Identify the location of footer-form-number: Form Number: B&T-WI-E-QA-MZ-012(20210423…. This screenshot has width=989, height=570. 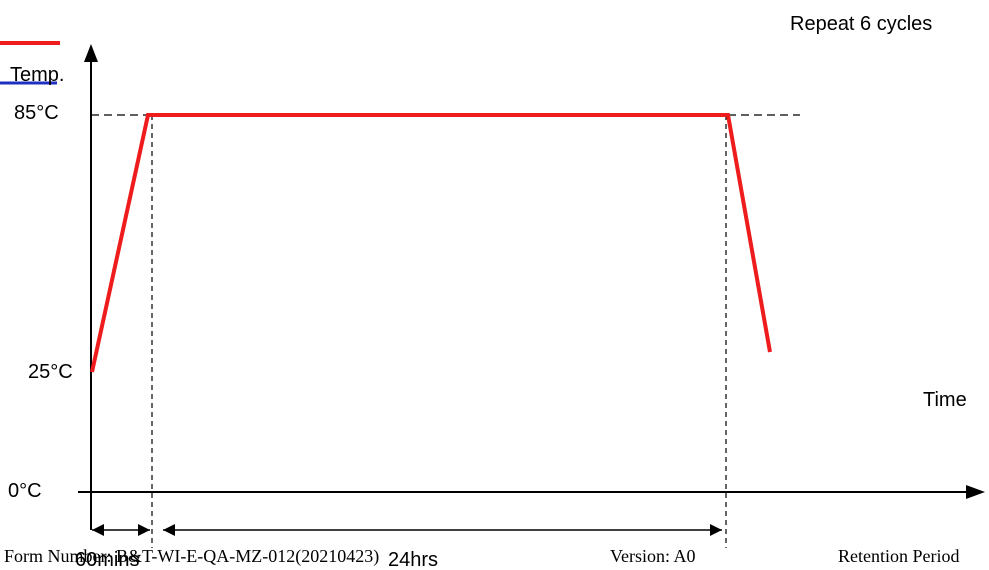
(191, 556).